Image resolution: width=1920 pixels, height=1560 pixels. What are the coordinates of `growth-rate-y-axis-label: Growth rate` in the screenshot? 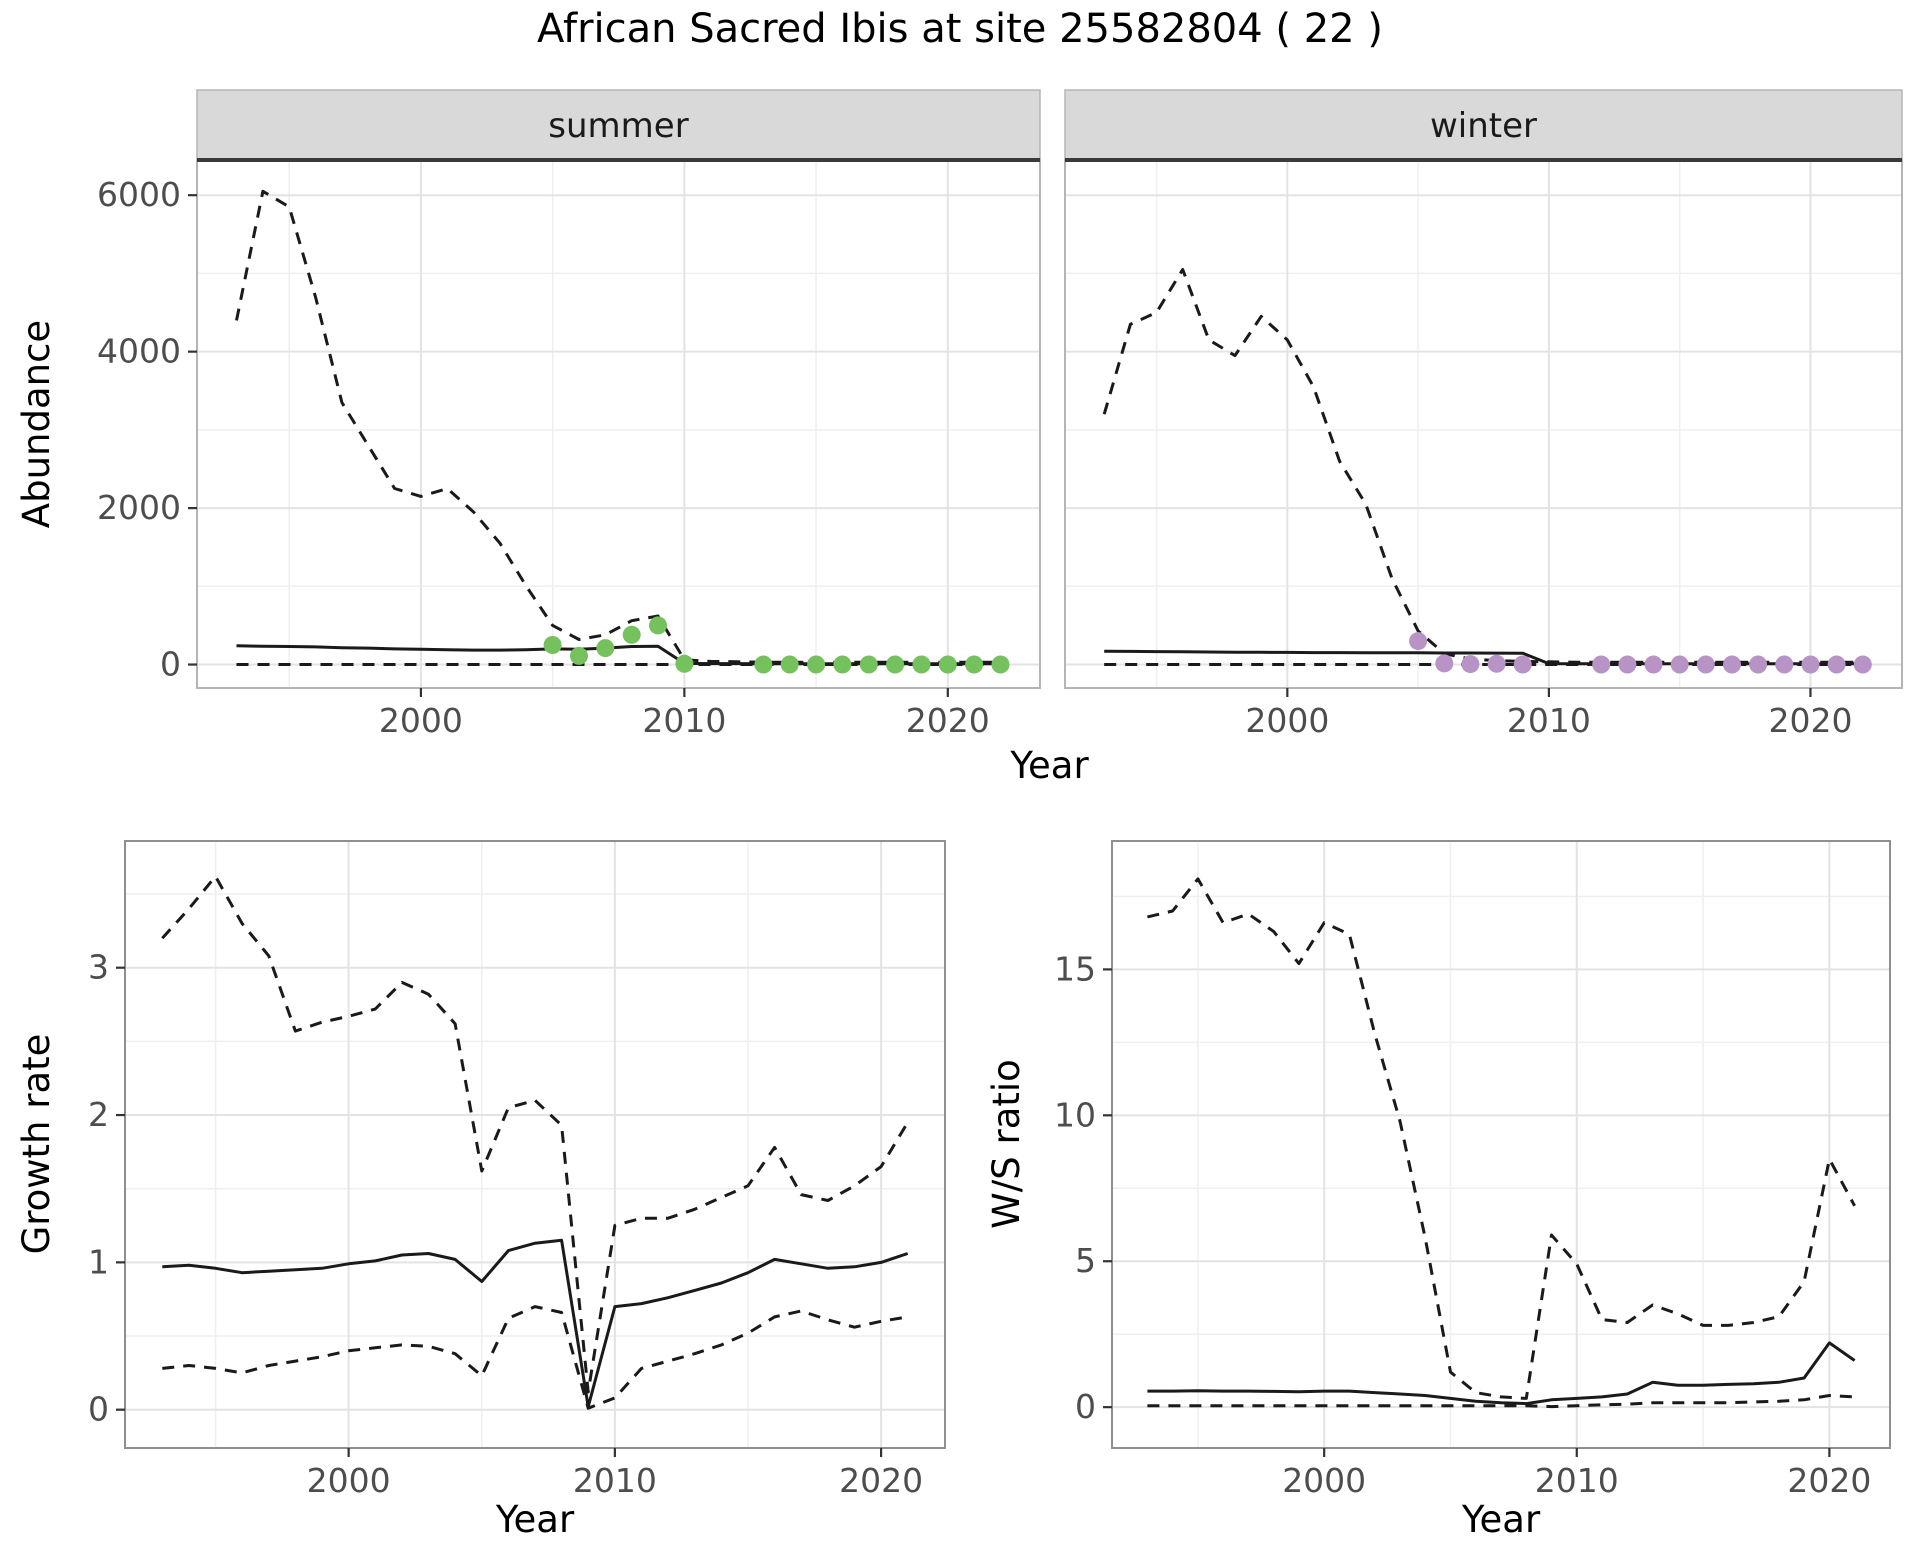 It's located at (36, 1144).